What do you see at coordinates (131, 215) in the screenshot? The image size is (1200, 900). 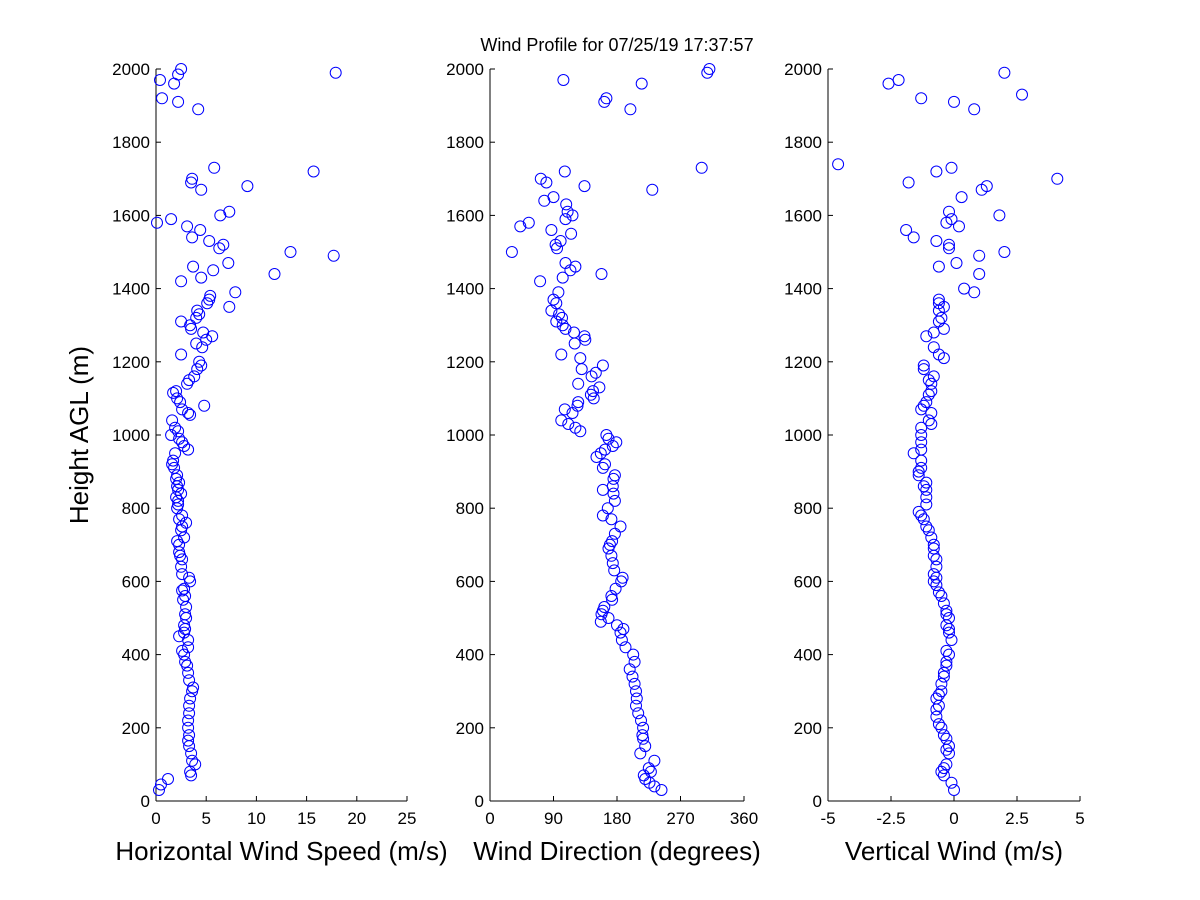 I see `speed-y-tick-label: 1600` at bounding box center [131, 215].